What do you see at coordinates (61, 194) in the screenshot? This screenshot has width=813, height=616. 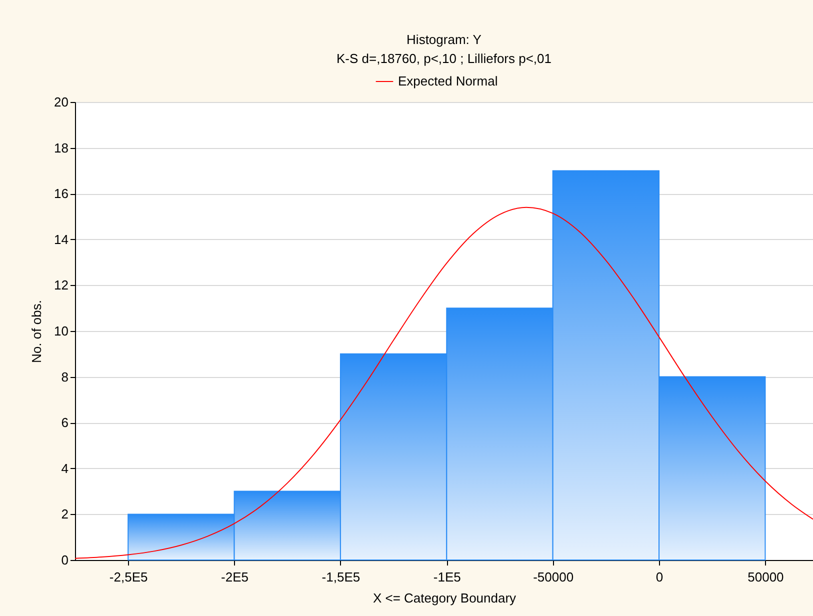 I see `y-tick-label: 16` at bounding box center [61, 194].